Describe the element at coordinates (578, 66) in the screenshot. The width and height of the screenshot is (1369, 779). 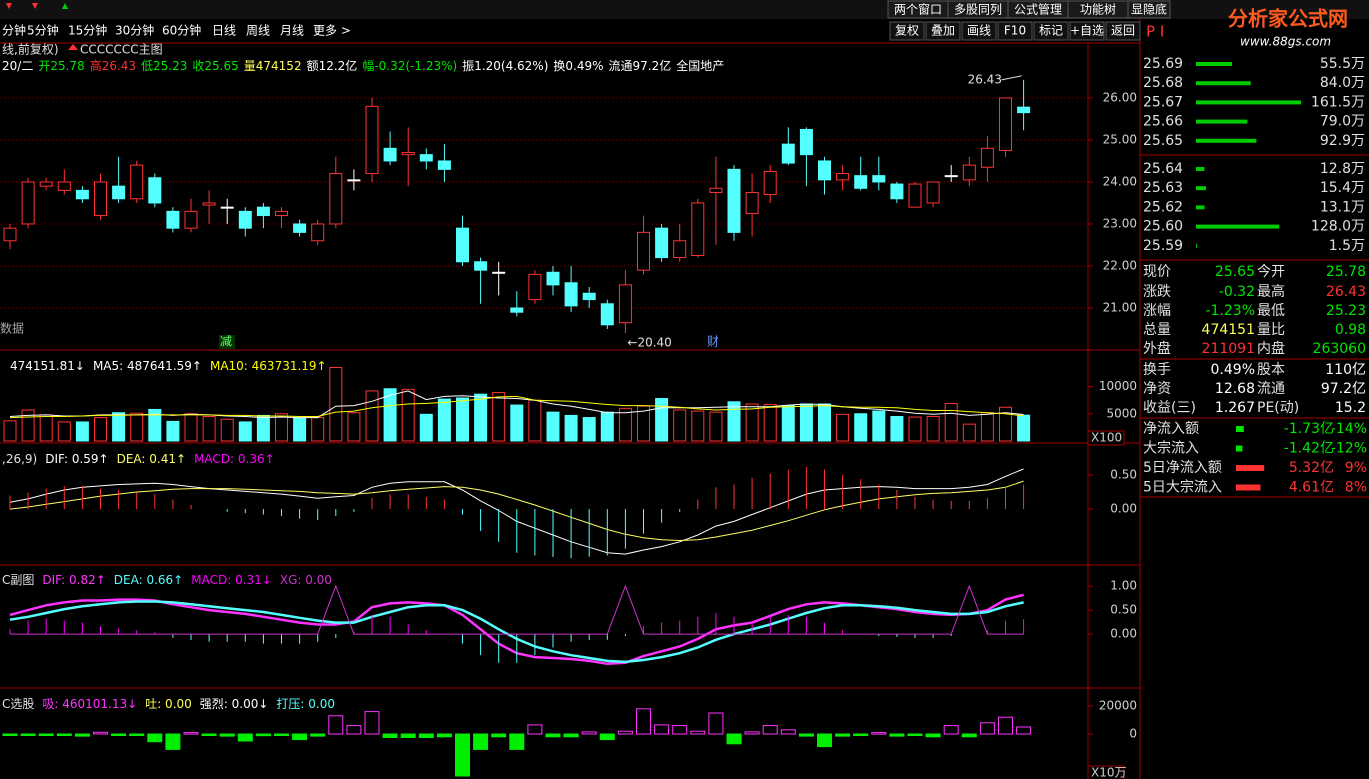
I see `info-item: 换0.49%` at that location.